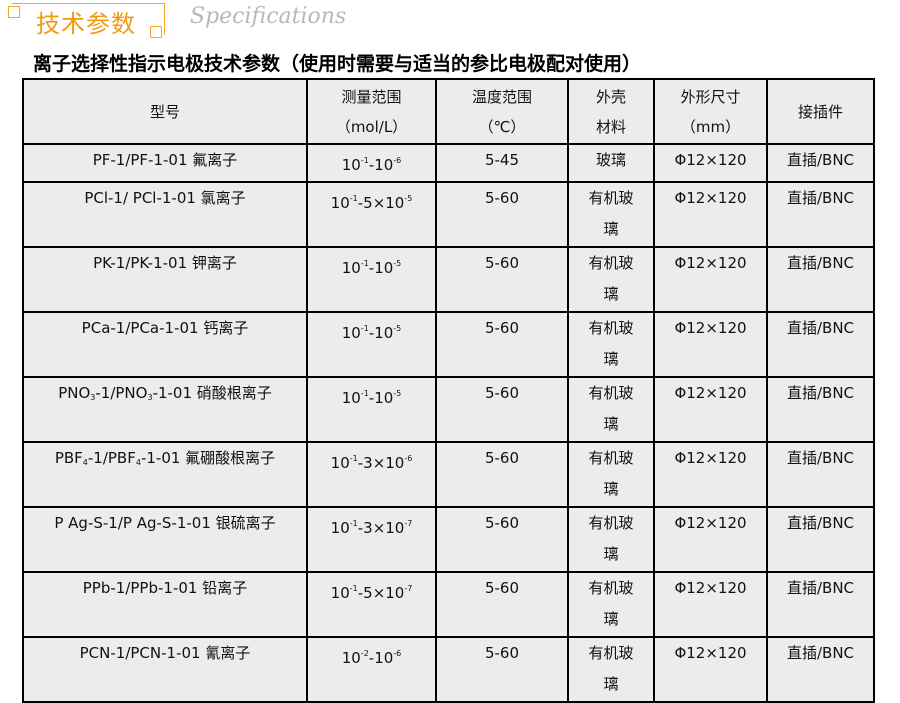  I want to click on column-header-line: （mm）, so click(710, 126).